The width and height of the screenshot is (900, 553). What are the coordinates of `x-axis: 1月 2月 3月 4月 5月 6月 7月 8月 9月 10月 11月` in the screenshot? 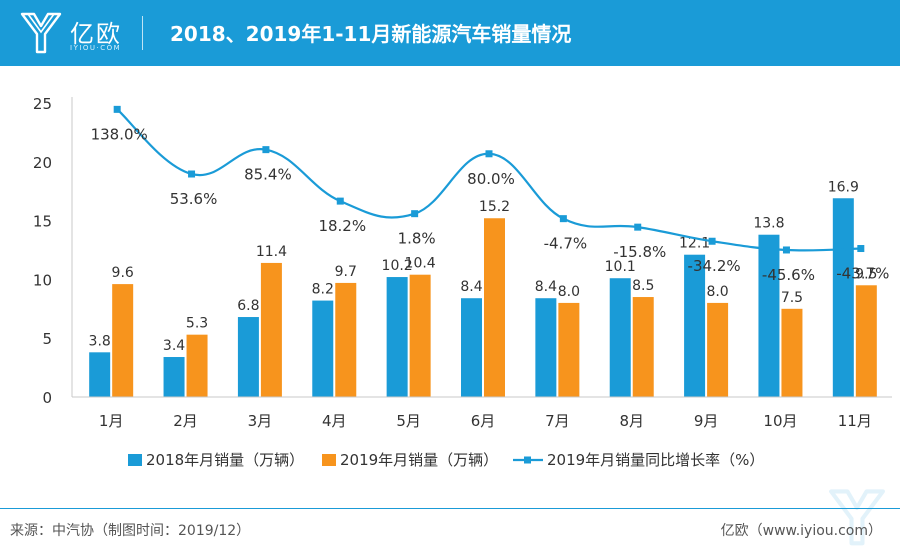 It's located at (482, 413).